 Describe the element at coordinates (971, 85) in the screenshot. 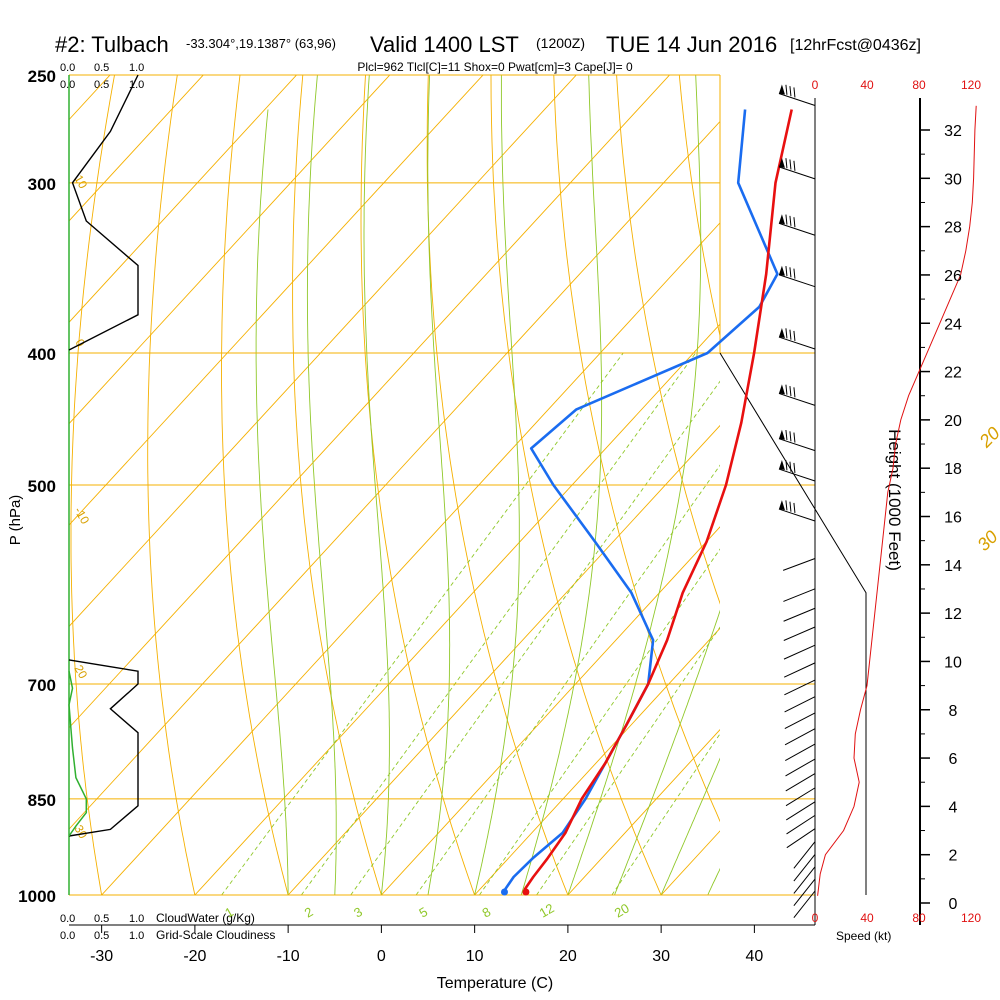

I see `speed-tick-top: 120` at that location.